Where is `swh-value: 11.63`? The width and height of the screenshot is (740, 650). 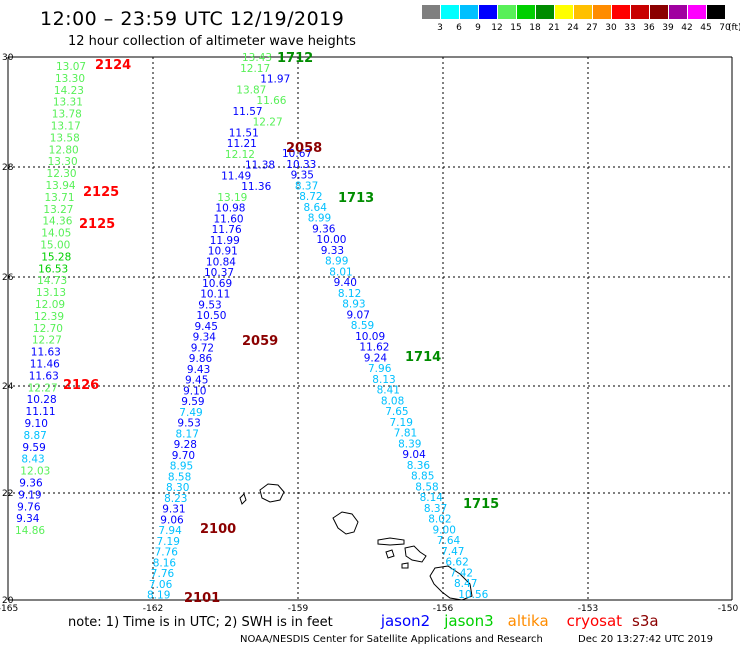 swh-value: 11.63 is located at coordinates (46, 353).